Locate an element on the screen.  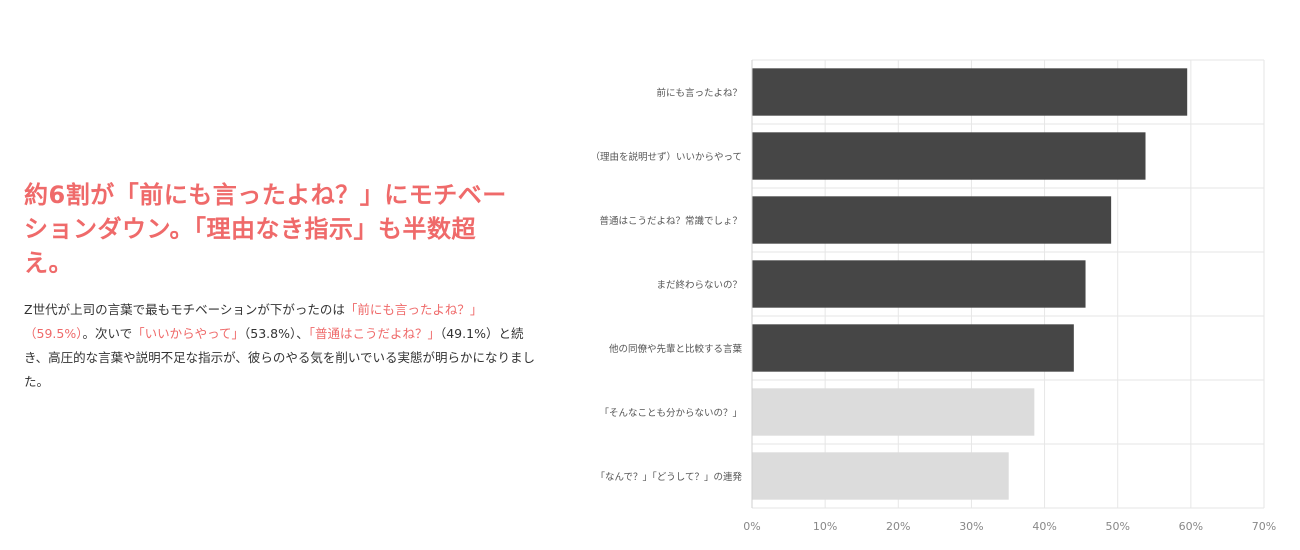
x-tick-label: 30% is located at coordinates (971, 526).